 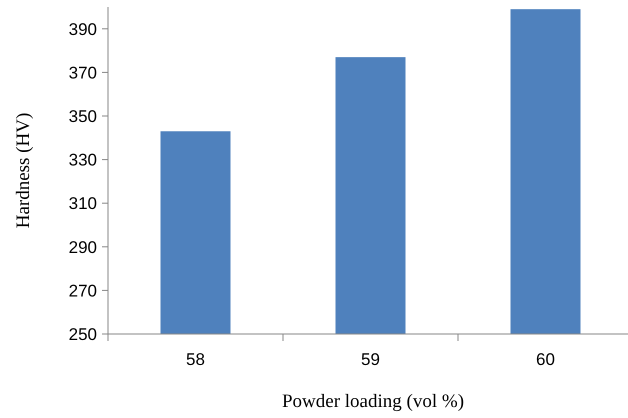 I want to click on y-tick-label: 370, so click(x=82, y=72).